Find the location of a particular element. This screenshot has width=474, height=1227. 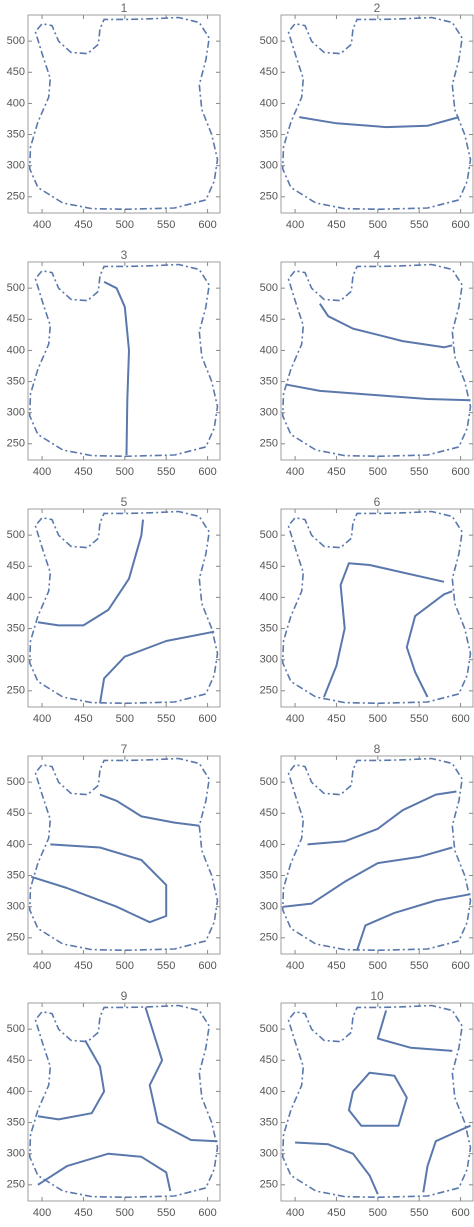

panel-title: 2 is located at coordinates (377, 8).